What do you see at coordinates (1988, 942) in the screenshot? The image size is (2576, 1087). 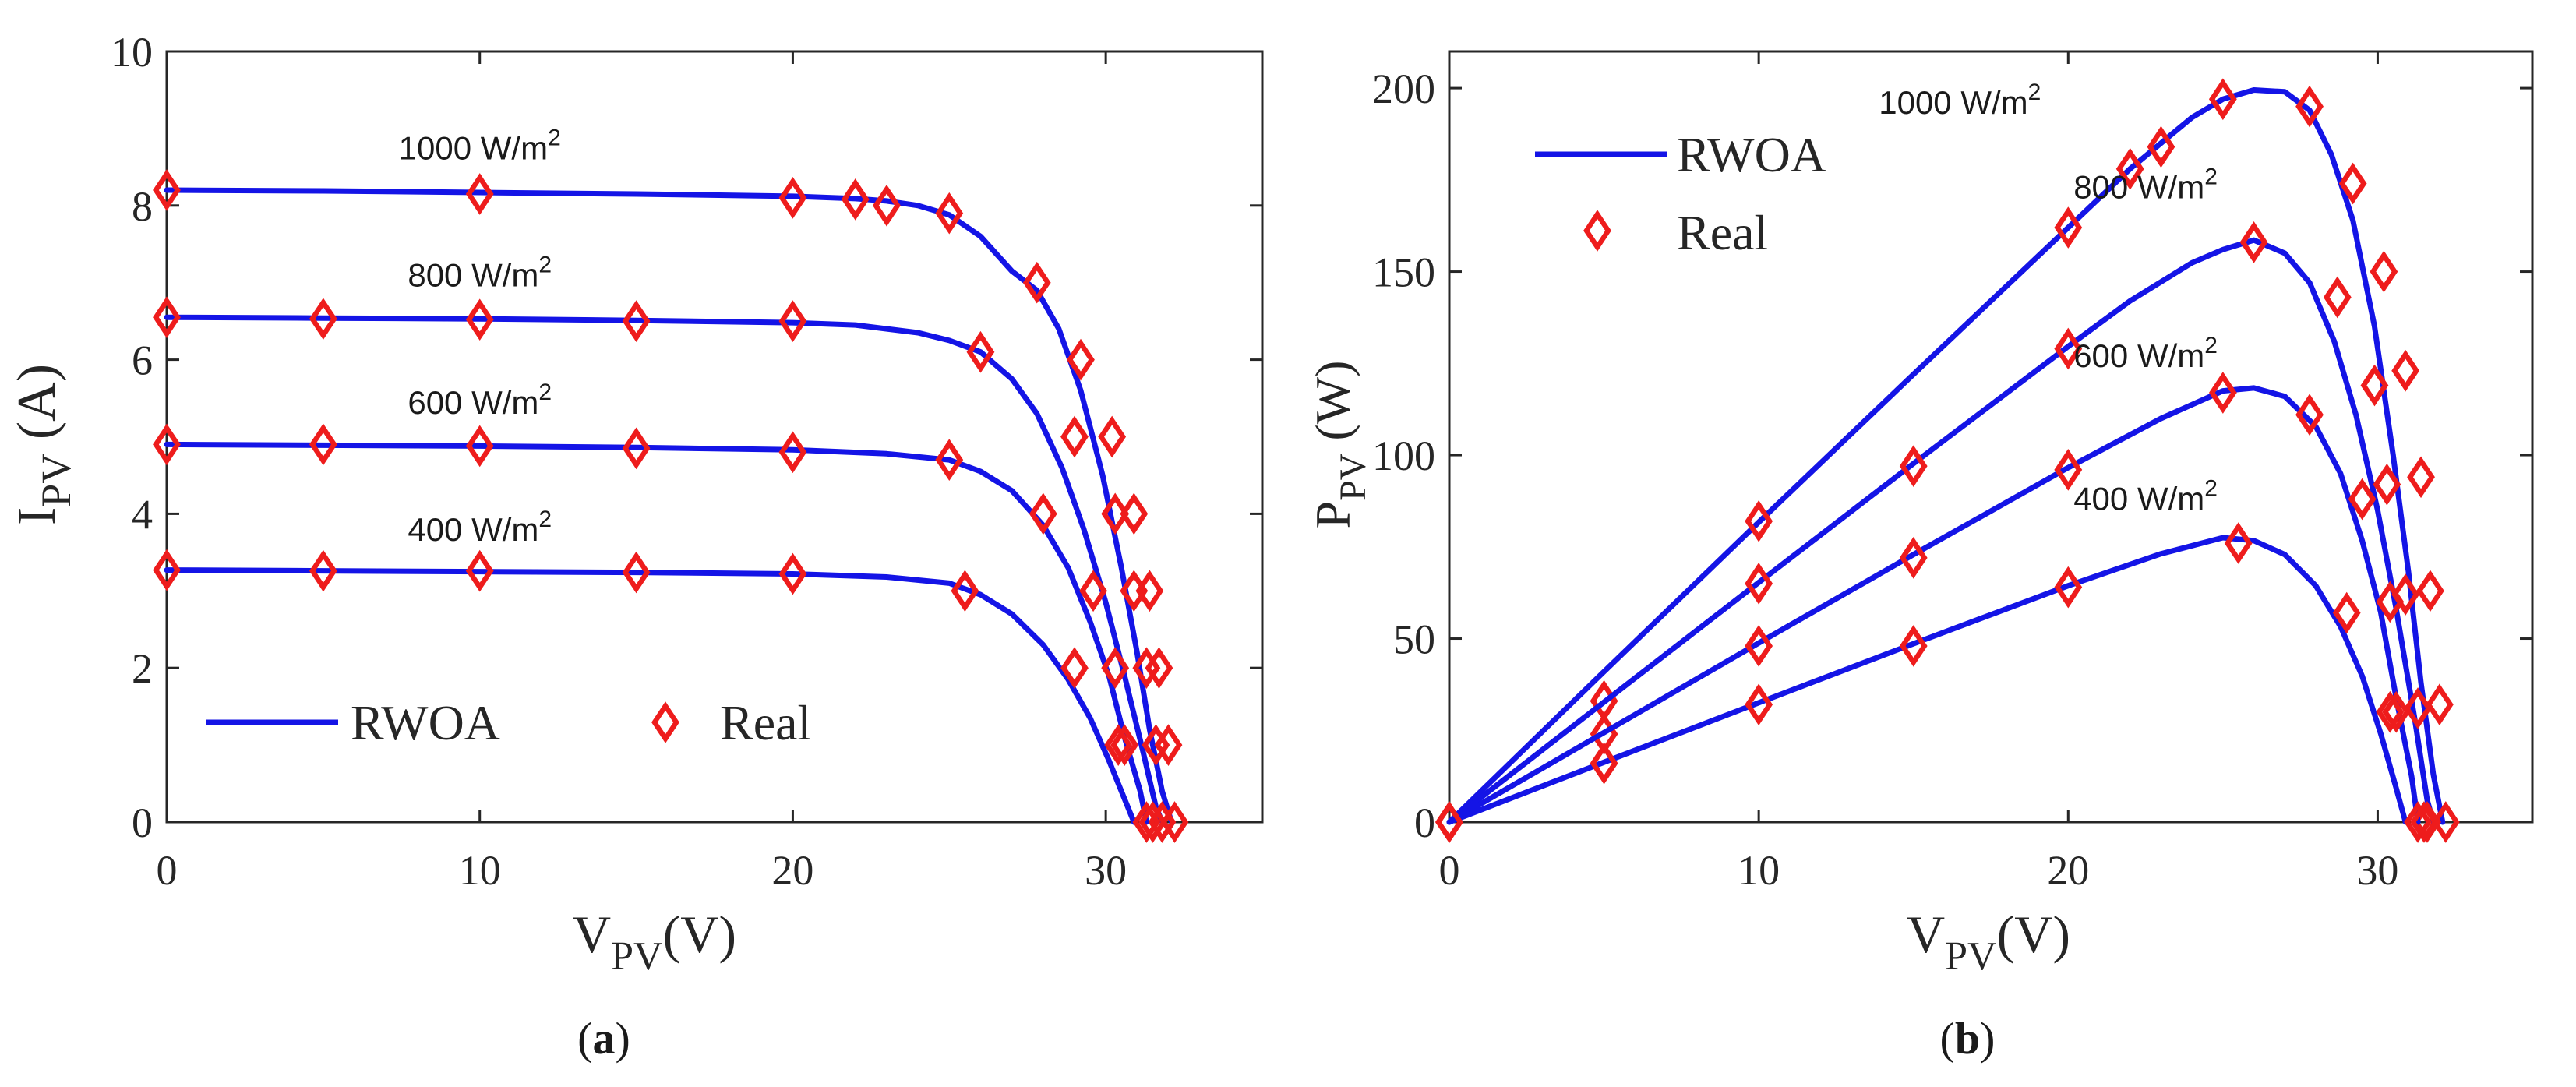 I see `x-axis-label: VPV(V)` at bounding box center [1988, 942].